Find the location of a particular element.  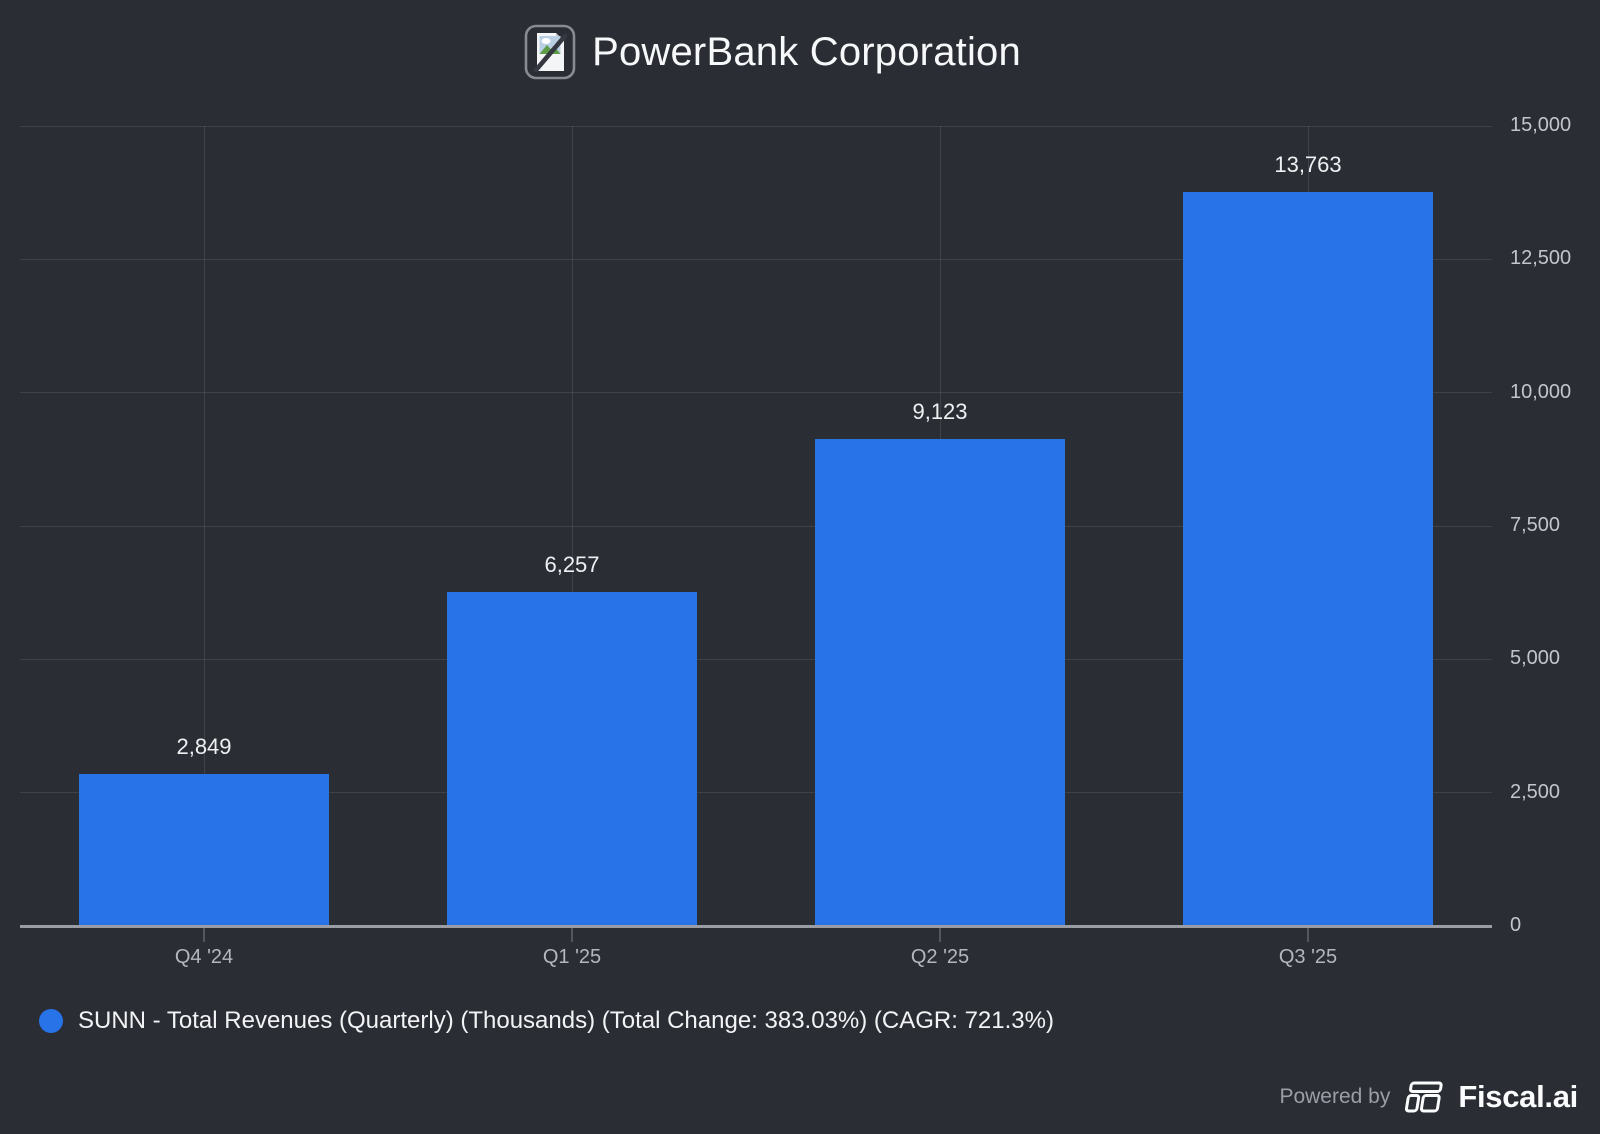

x-axis-category-label: Q3 '25 is located at coordinates (1308, 957).